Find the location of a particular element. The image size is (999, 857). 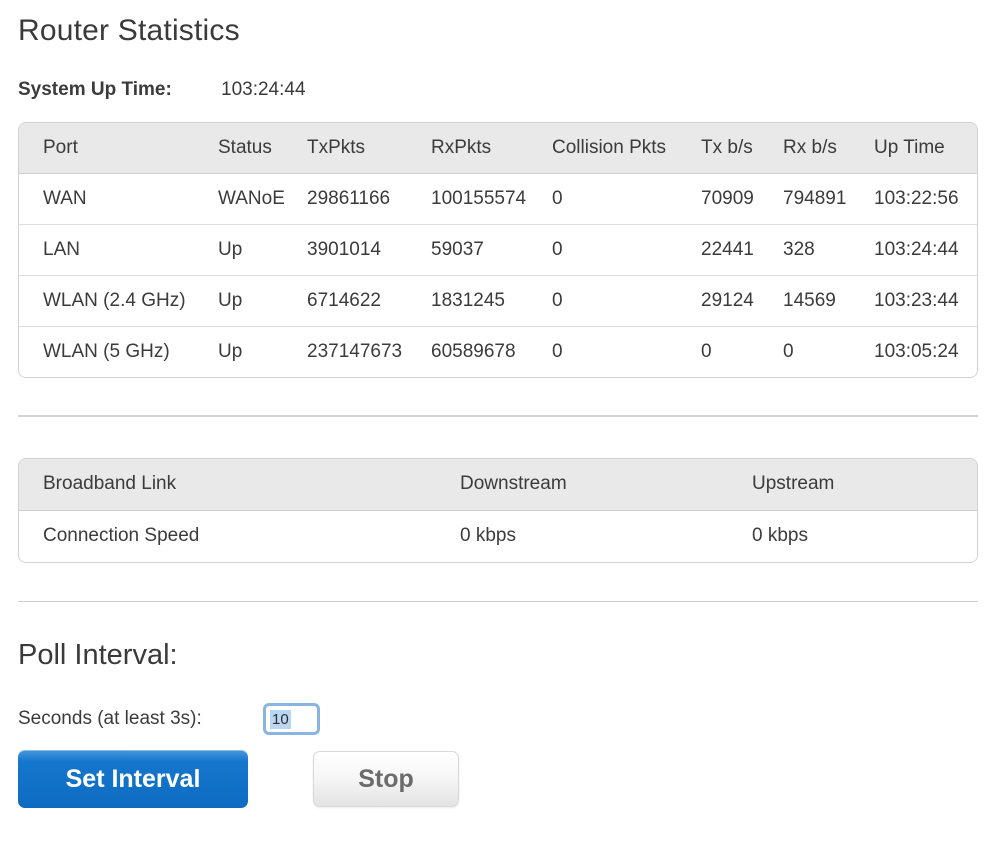

col-header-rx-bs: Rx b/s is located at coordinates (828, 148).